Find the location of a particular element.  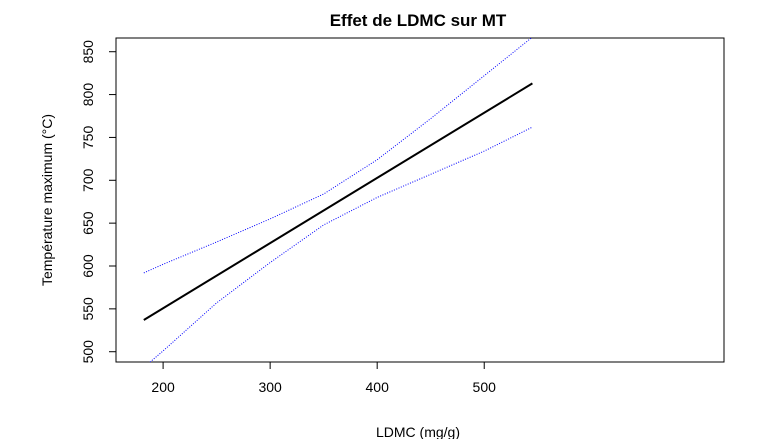

y-tick-label: 850 is located at coordinates (88, 52).